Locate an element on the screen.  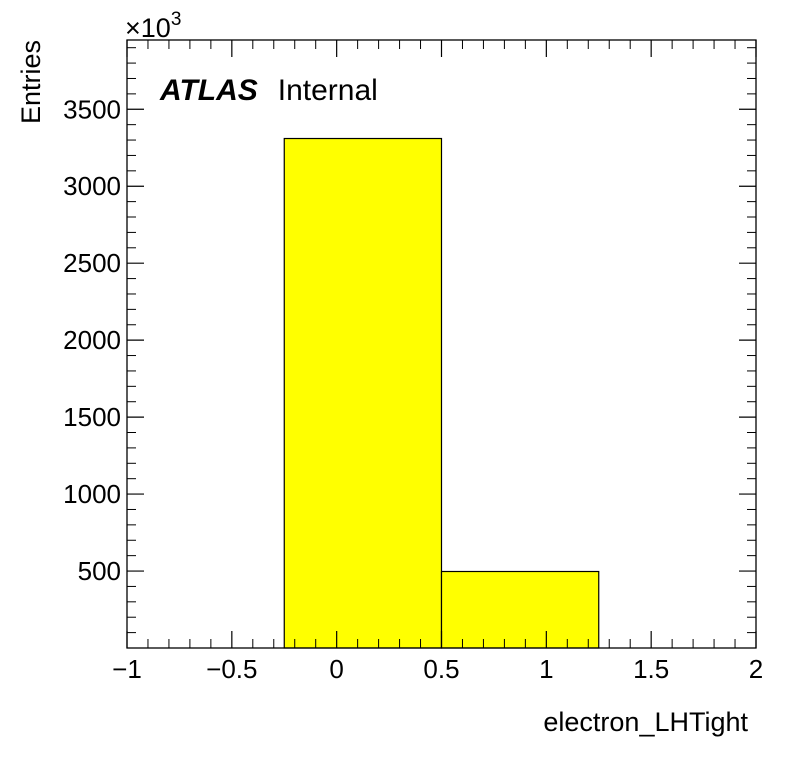
x-tick-label-4: 1 is located at coordinates (546, 669).